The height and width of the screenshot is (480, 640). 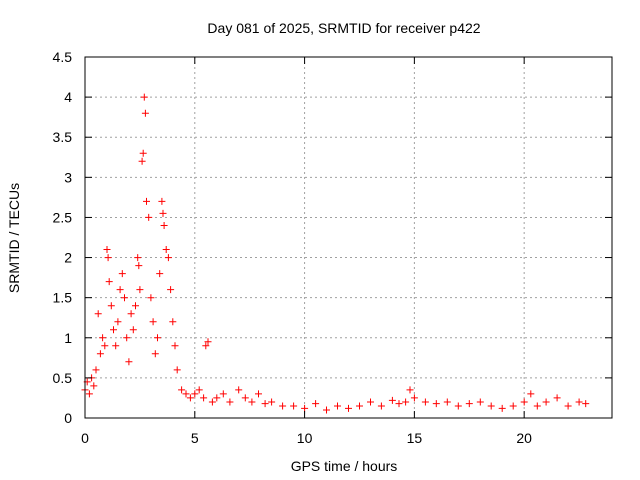 I want to click on x-tick-label: 15, so click(x=415, y=438).